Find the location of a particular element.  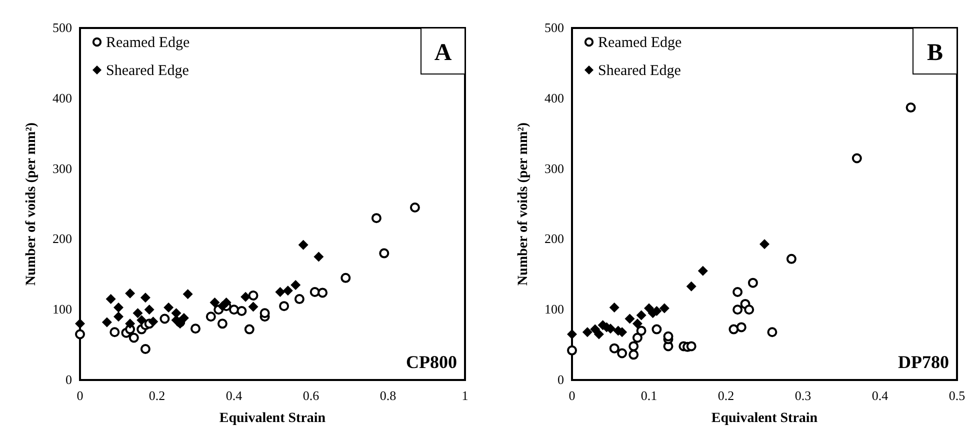

x-tick-label: 0.8 is located at coordinates (388, 395).